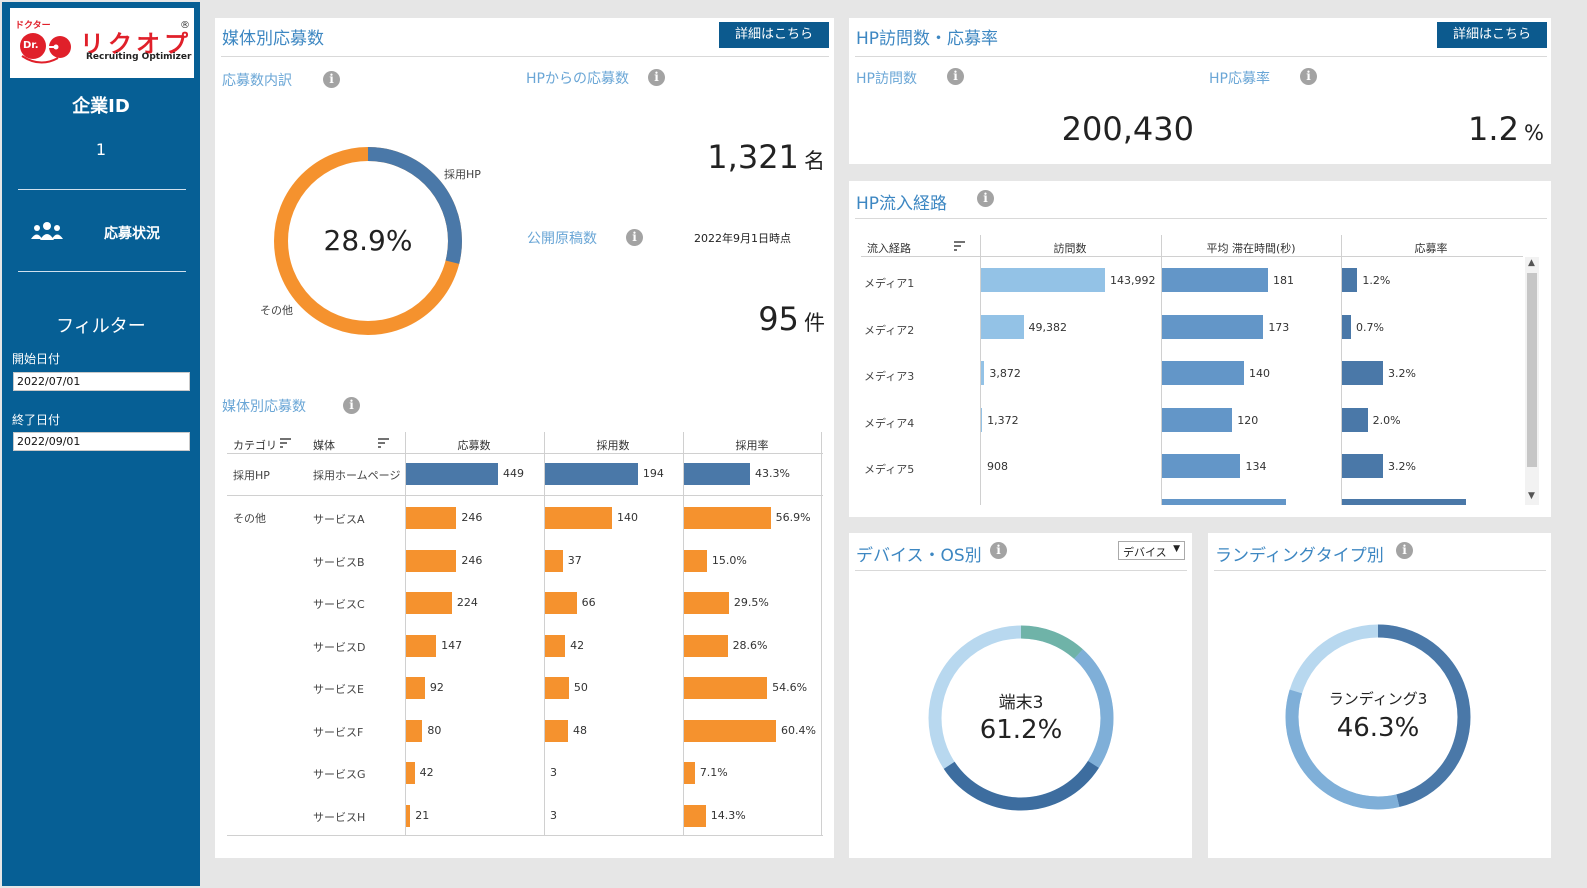  Describe the element at coordinates (472, 560) in the screenshot. I see `bar-label-apps: 246` at that location.